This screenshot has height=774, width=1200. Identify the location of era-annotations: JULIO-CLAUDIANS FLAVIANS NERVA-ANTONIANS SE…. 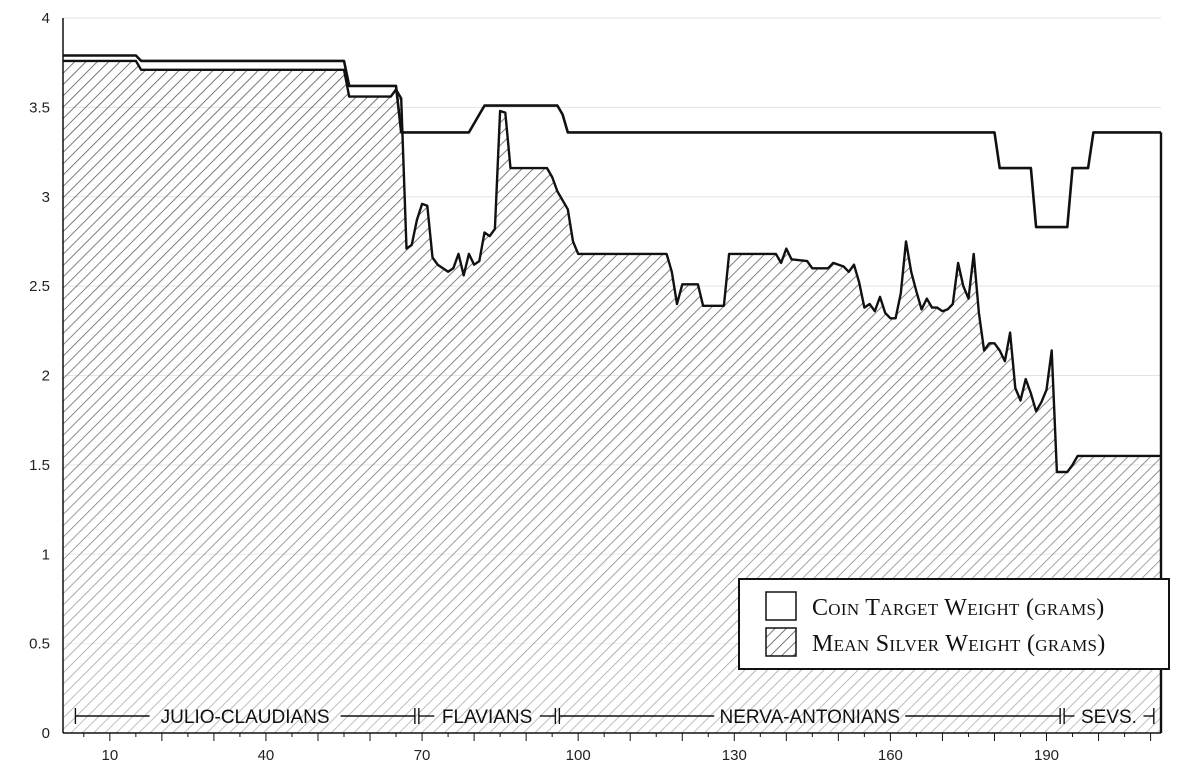
(614, 717).